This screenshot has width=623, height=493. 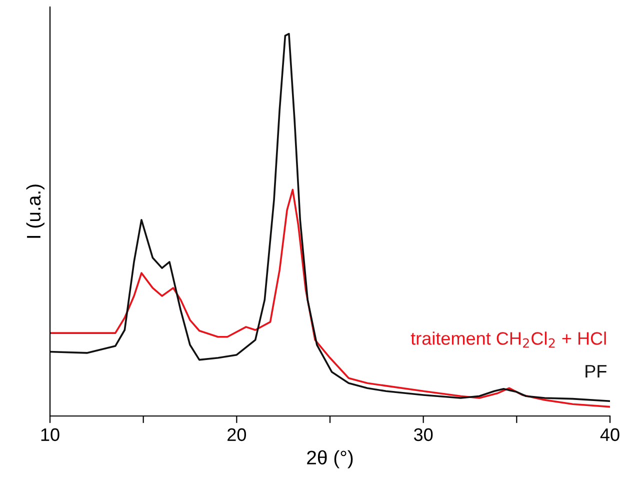 What do you see at coordinates (610, 435) in the screenshot?
I see `x-tick-label: 40` at bounding box center [610, 435].